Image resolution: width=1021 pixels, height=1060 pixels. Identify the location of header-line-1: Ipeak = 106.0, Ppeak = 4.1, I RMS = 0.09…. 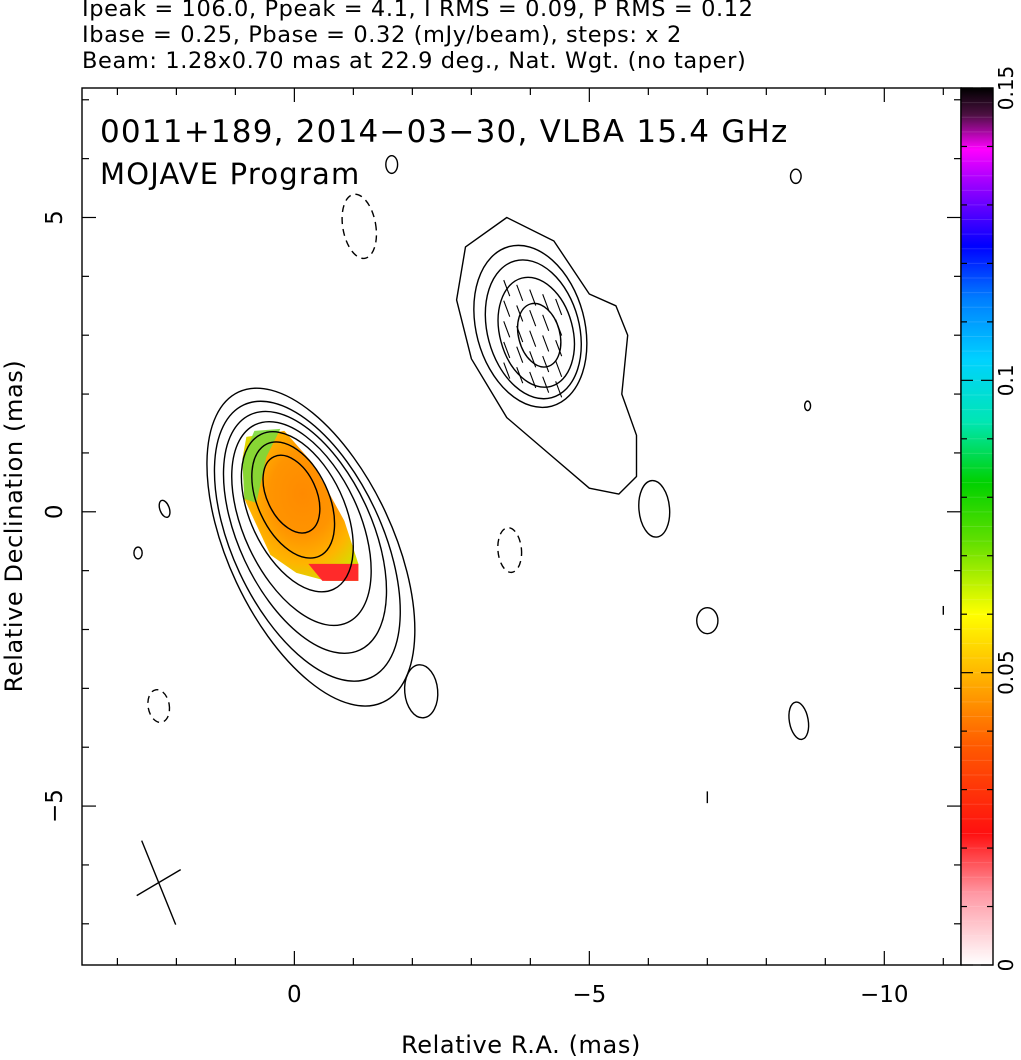
(418, 11).